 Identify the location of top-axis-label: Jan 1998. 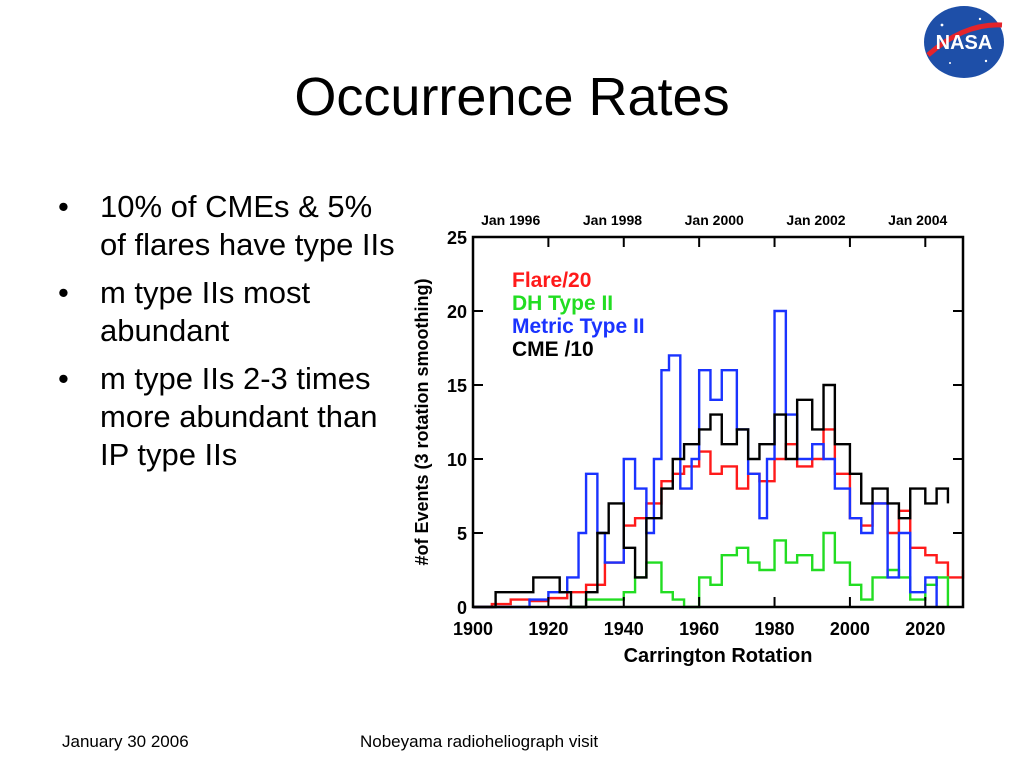
(612, 220).